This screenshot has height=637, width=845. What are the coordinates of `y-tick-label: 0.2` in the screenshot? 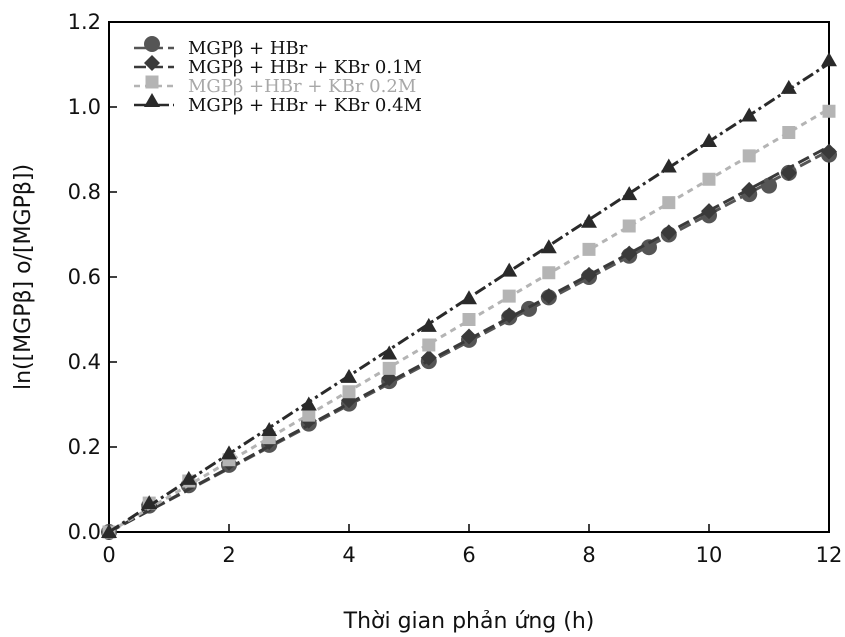 It's located at (84, 447).